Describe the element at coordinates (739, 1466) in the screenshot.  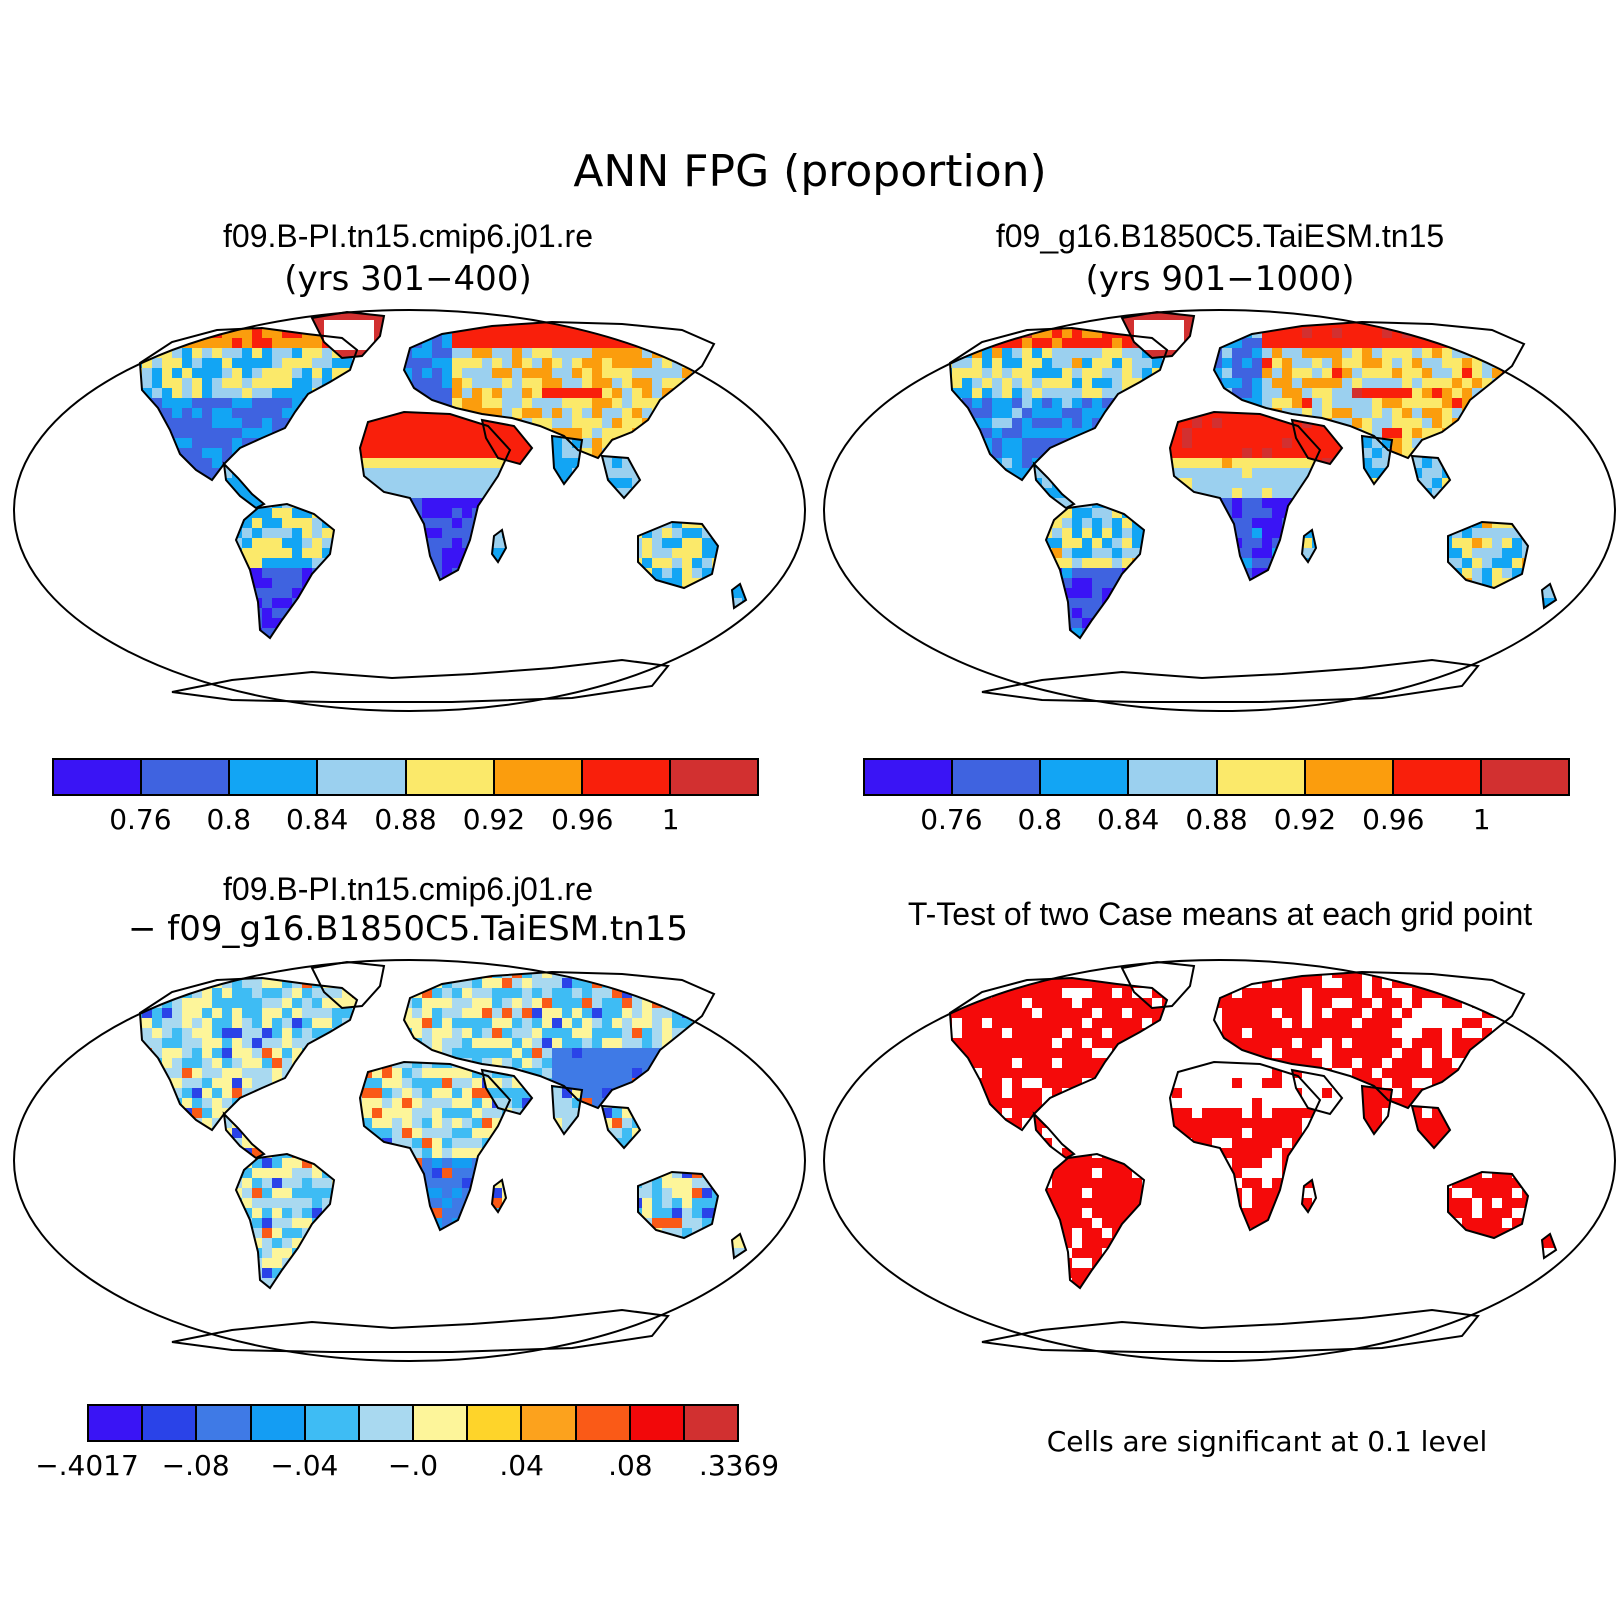
I see `colorbar-tick-label: .3369` at that location.